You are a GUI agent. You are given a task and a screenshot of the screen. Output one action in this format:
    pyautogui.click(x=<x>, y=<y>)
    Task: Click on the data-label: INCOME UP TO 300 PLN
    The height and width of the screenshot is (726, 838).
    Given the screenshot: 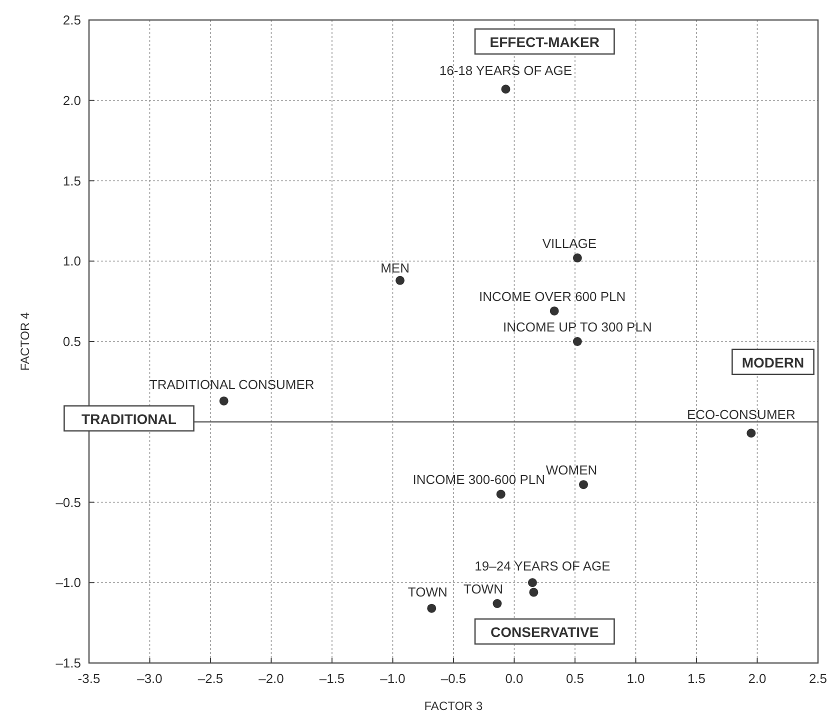 What is the action you would take?
    pyautogui.click(x=577, y=327)
    